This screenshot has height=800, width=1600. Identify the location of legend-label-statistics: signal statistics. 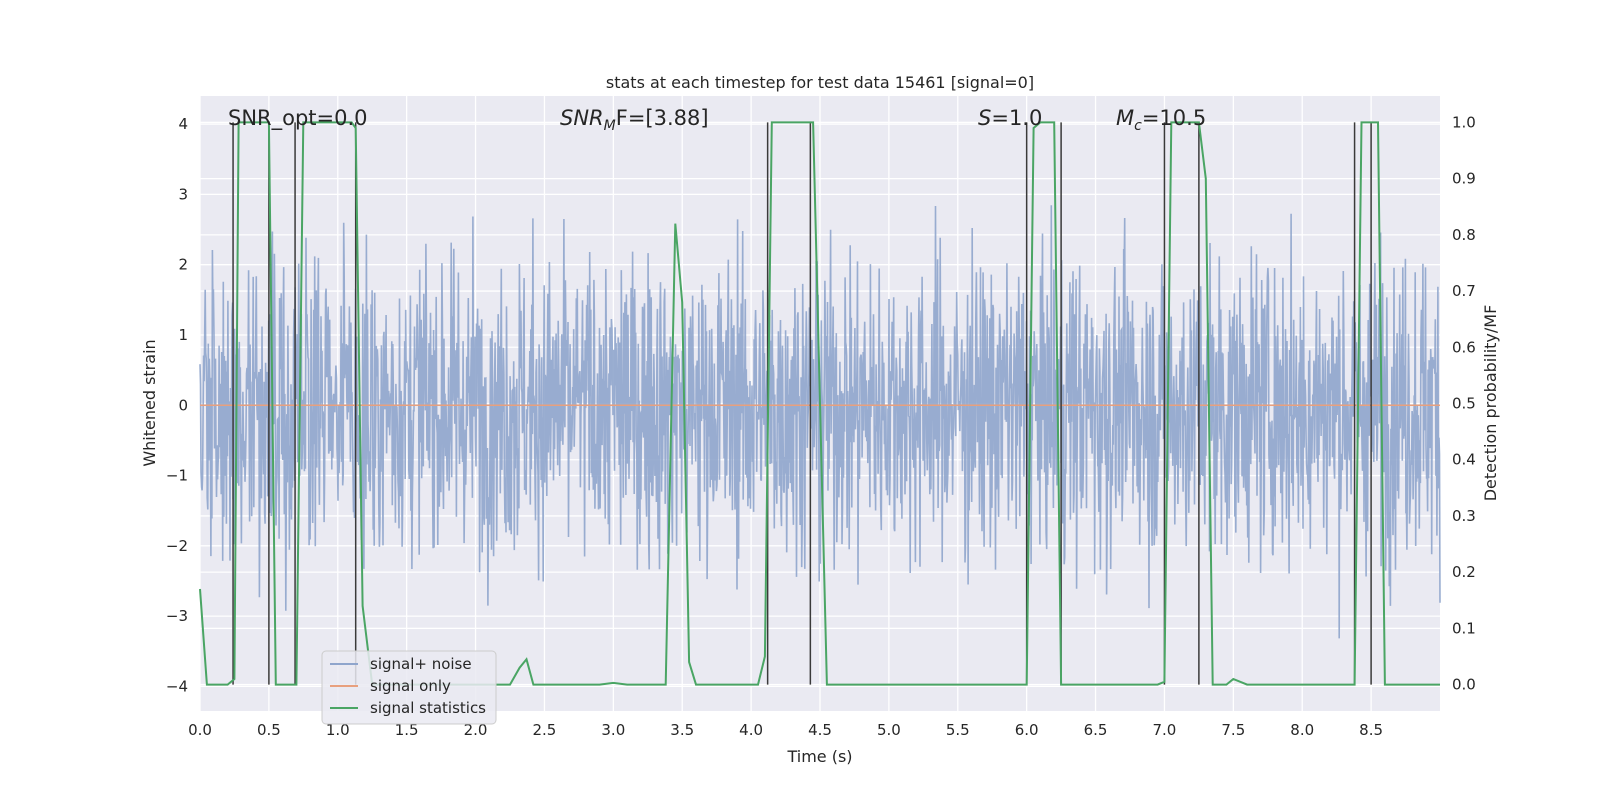
(428, 708).